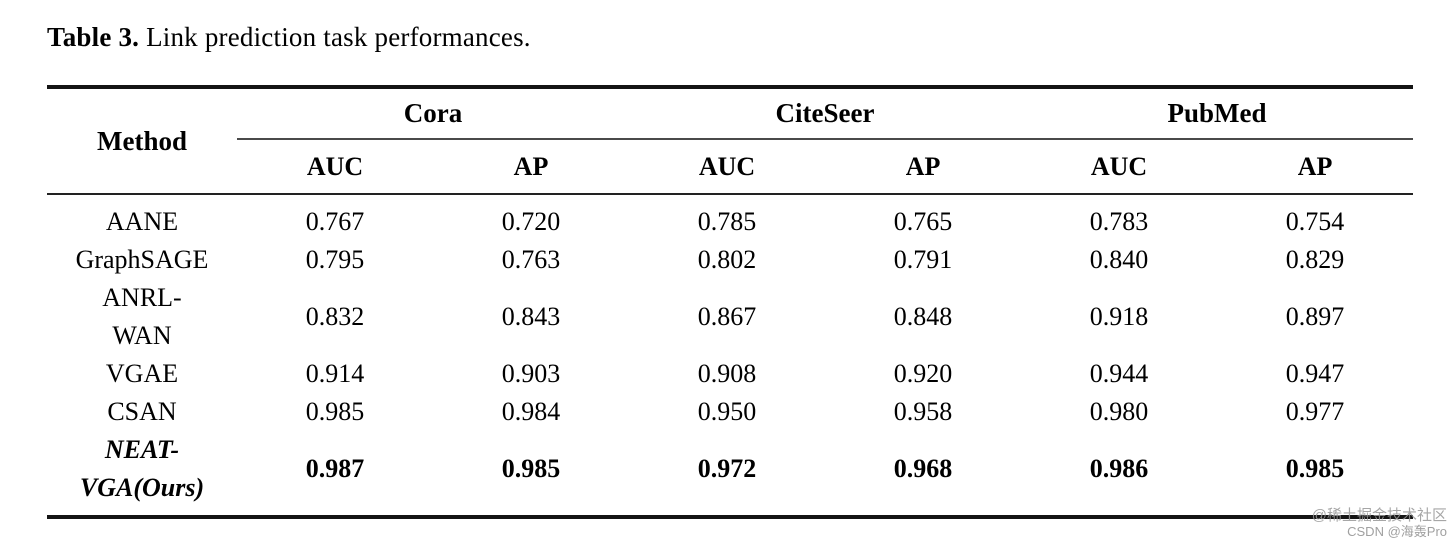  Describe the element at coordinates (531, 221) in the screenshot. I see `value-cell: 0.720` at that location.